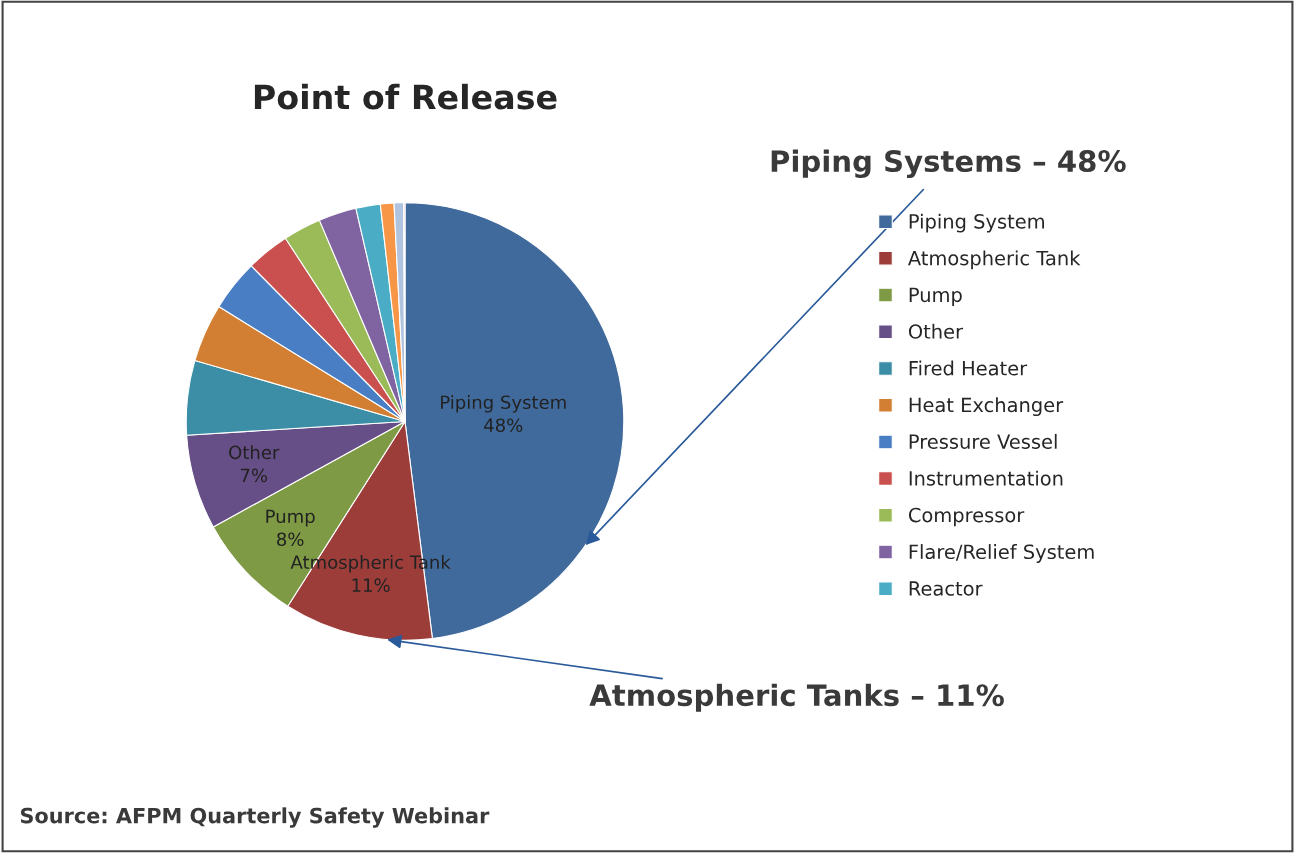  What do you see at coordinates (254, 475) in the screenshot?
I see `data-label: 7%` at bounding box center [254, 475].